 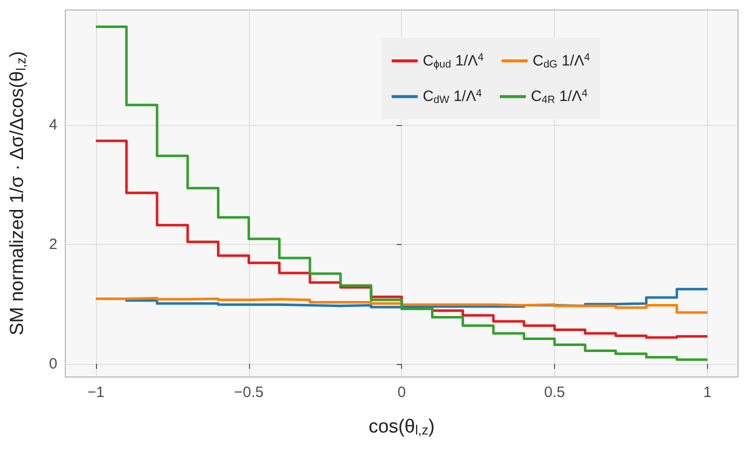 I want to click on x-tick-label: 1, so click(x=707, y=392).